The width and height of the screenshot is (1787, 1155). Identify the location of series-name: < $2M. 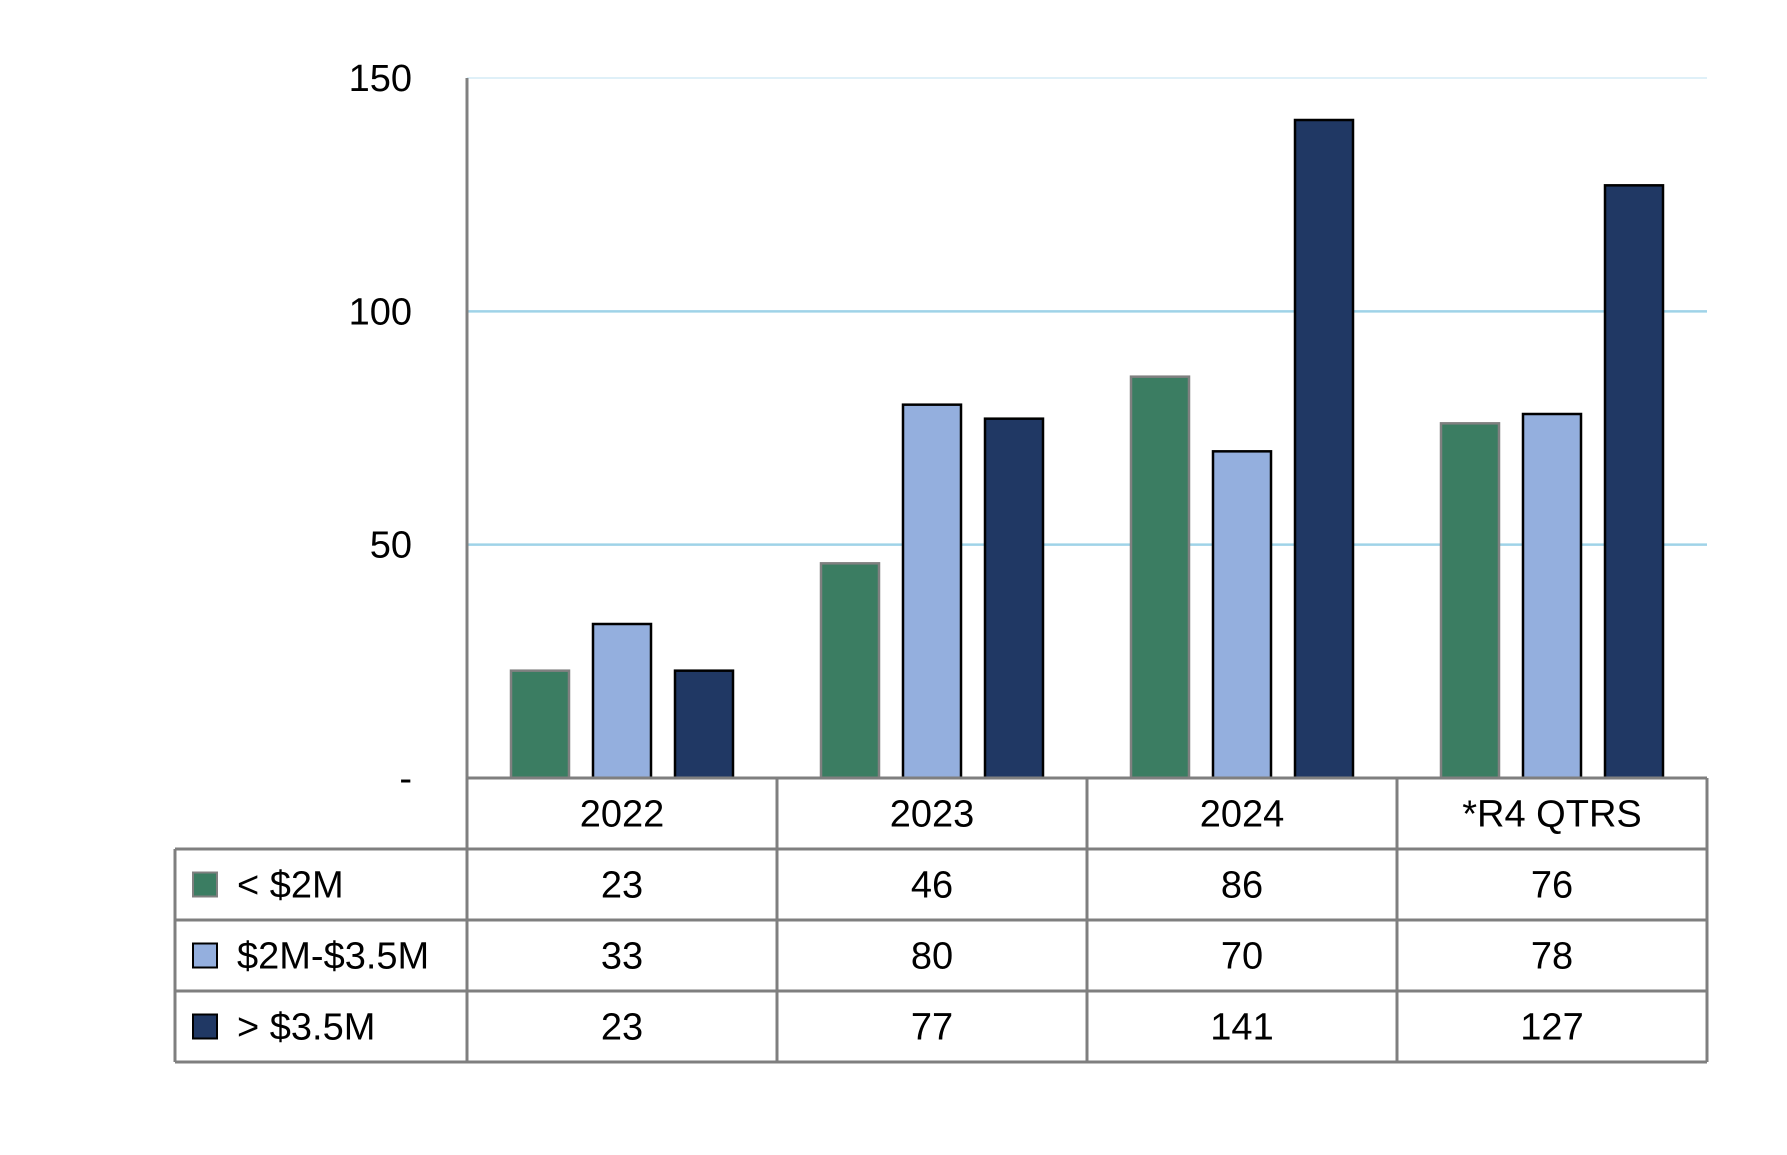
(290, 886).